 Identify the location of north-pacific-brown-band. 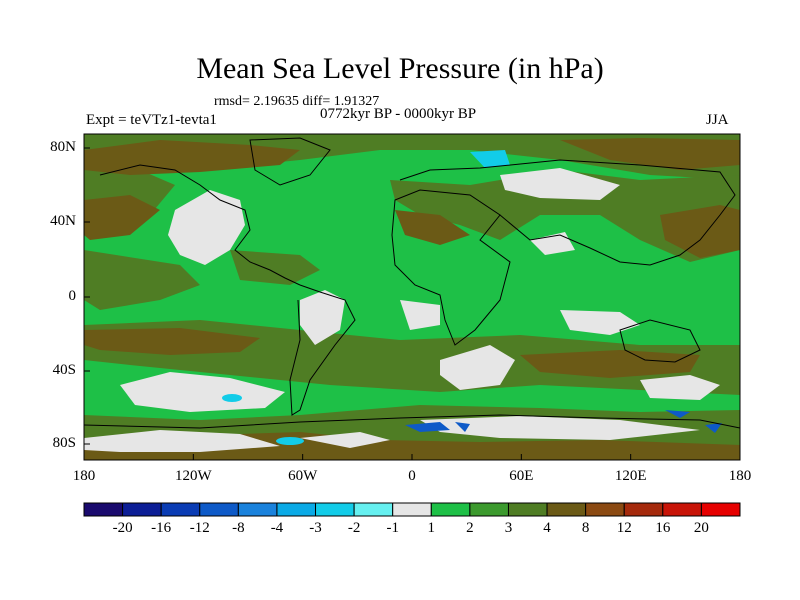
(122, 217).